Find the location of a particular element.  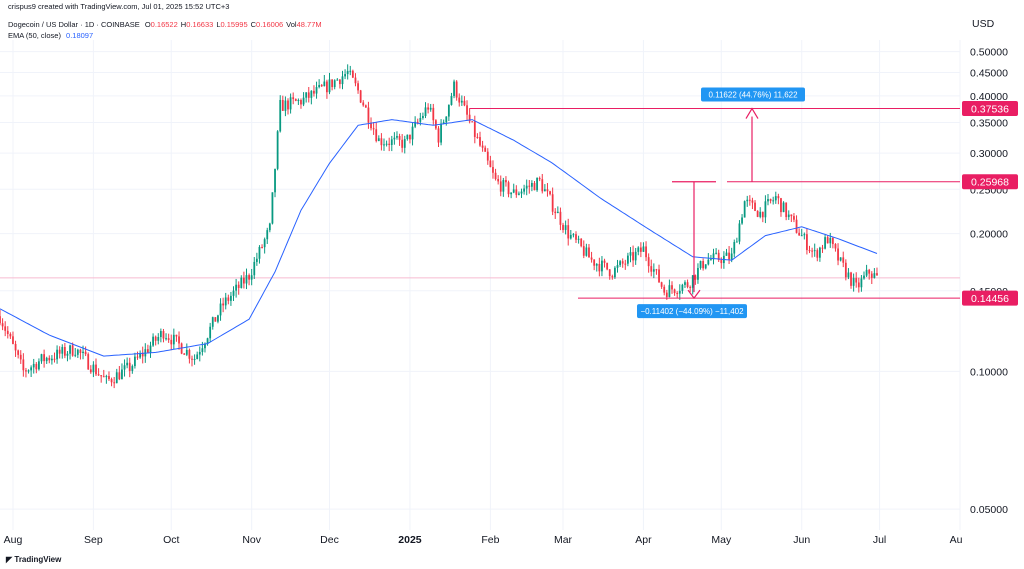

x-tick-label: Aug is located at coordinates (13, 540).